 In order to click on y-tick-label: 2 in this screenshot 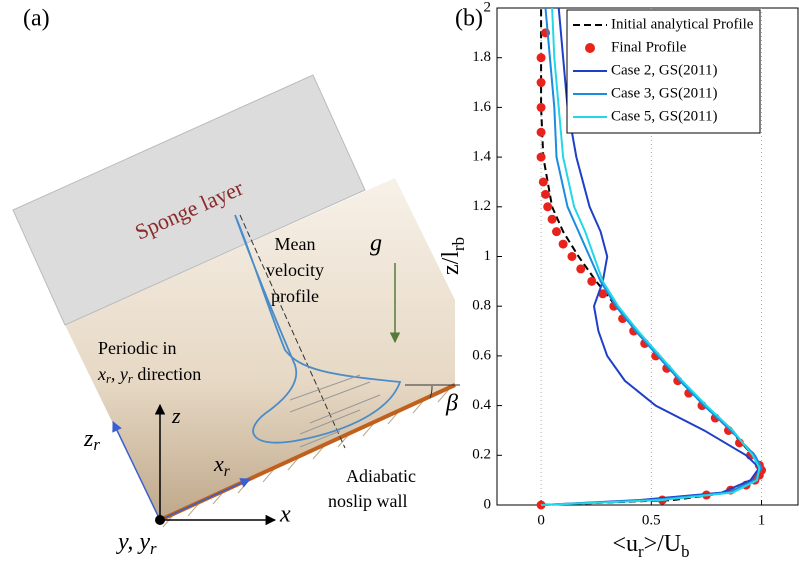, I will do `click(488, 7)`.